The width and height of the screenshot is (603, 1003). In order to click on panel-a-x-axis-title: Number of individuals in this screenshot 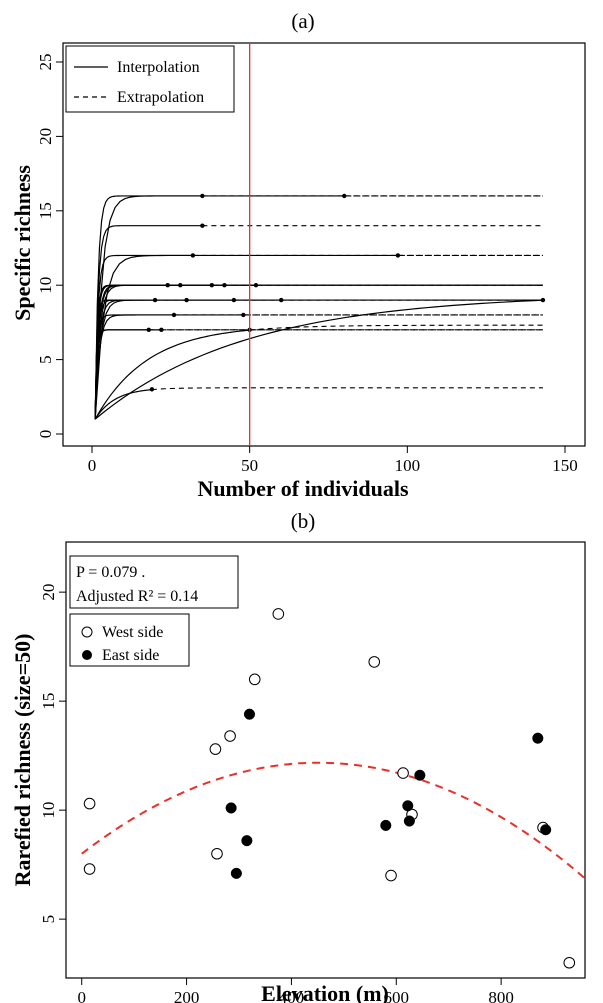, I will do `click(303, 488)`.